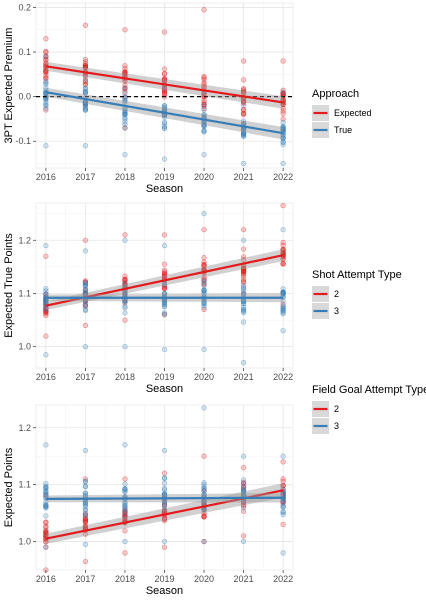 This screenshot has width=426, height=600. Describe the element at coordinates (46, 377) in the screenshot. I see `x-tick-label: 2016` at that location.